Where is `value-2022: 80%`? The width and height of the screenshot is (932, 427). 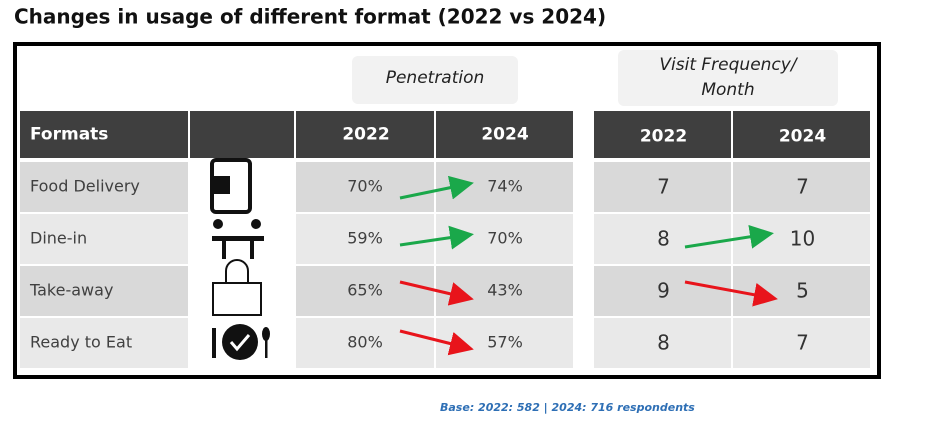
value-2022: 80% is located at coordinates (365, 342).